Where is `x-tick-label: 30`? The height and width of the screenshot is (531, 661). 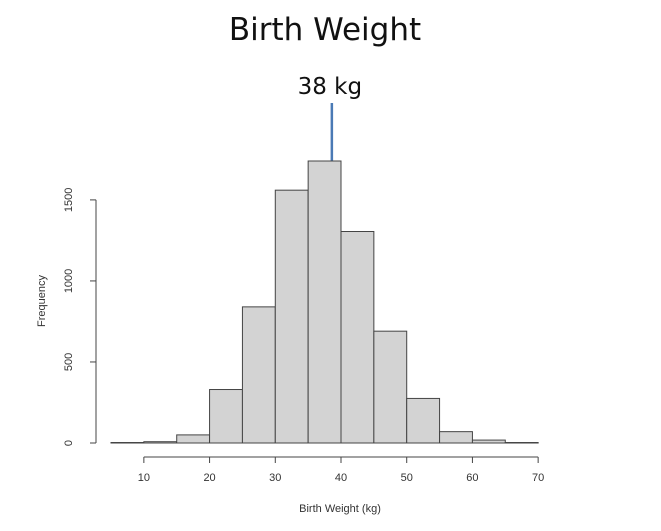
x-tick-label: 30 is located at coordinates (275, 478).